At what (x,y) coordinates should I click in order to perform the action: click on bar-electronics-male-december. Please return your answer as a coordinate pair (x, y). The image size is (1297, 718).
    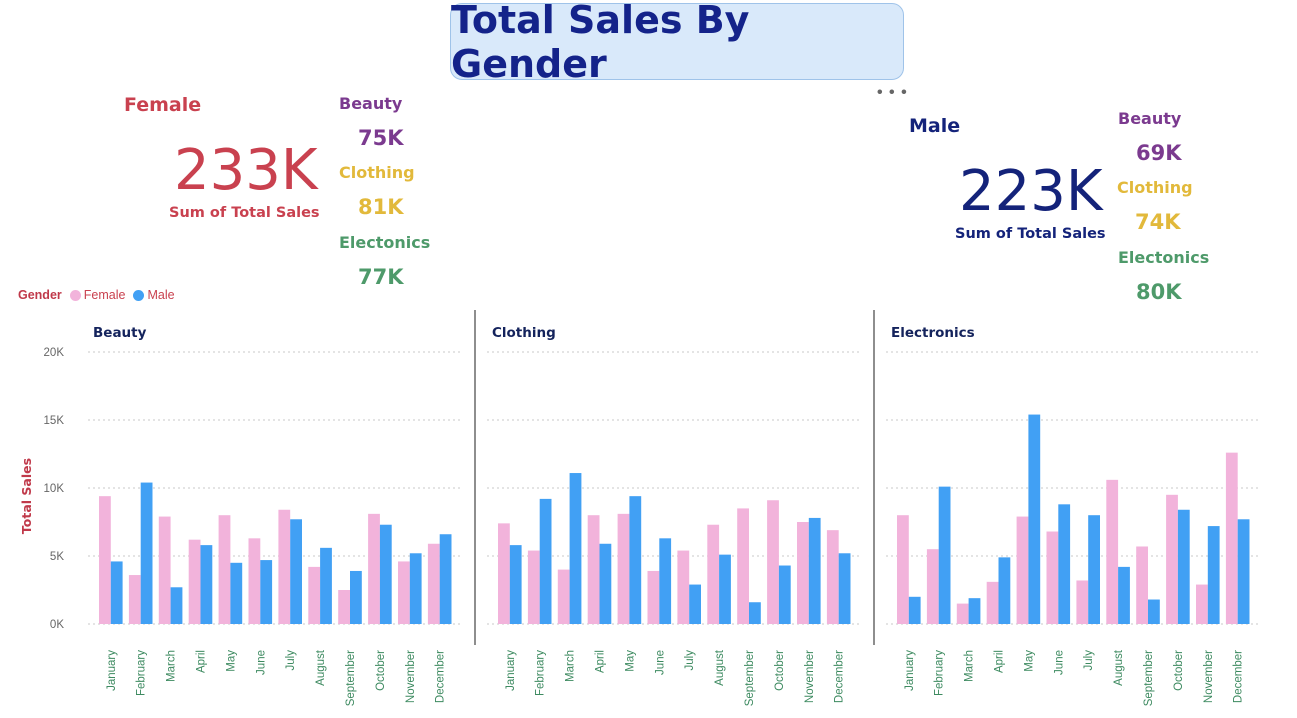
    Looking at the image, I should click on (1243, 571).